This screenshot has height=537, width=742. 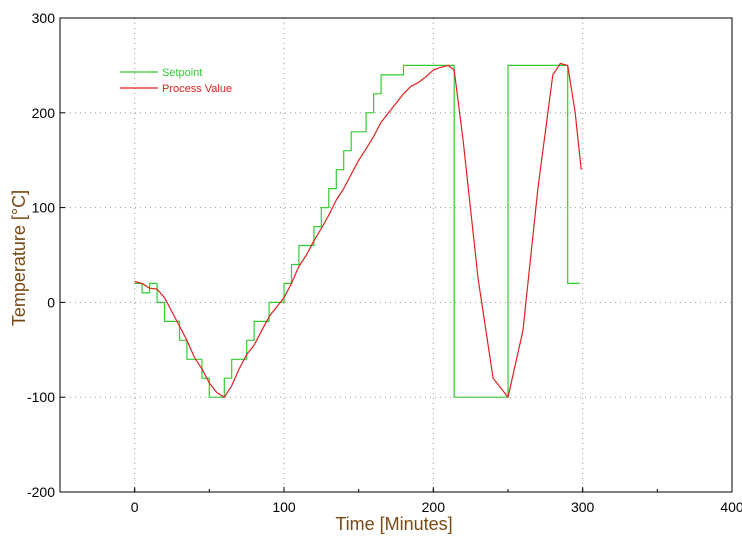 What do you see at coordinates (44, 18) in the screenshot?
I see `y-tick-label: 300` at bounding box center [44, 18].